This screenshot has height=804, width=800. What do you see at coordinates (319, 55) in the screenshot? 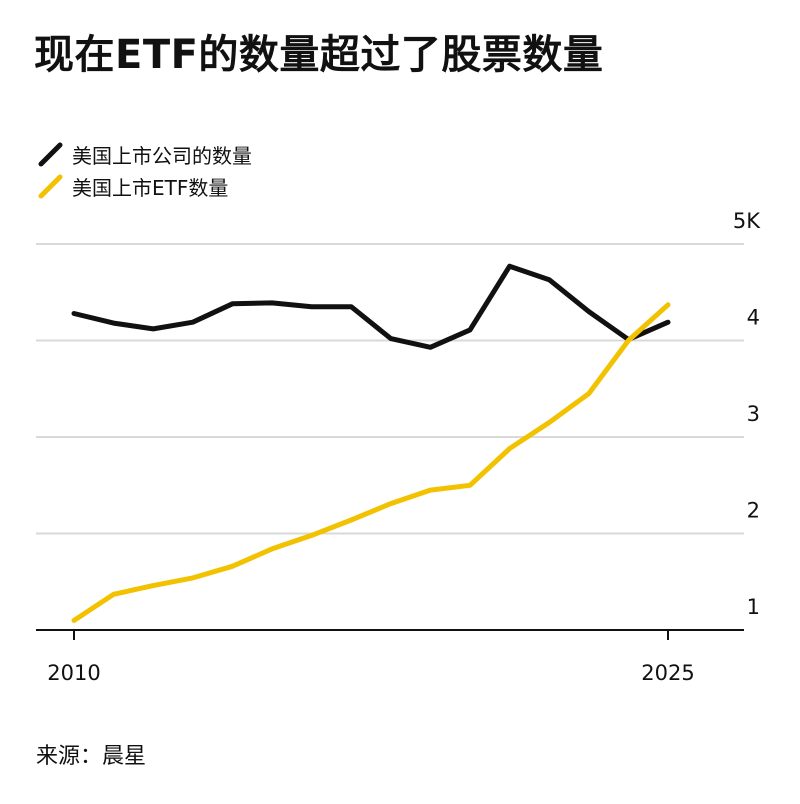
I see `chart-title: 现在ETF的数量超过了股票数量` at bounding box center [319, 55].